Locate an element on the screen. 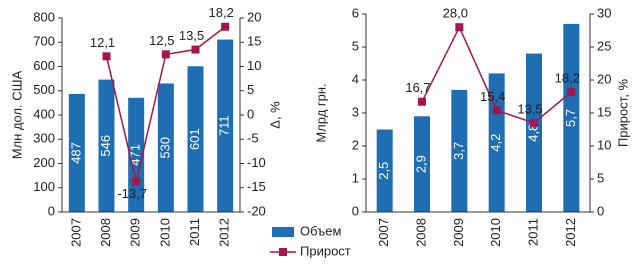 This screenshot has width=640, height=264. y-tick-label: 800 is located at coordinates (44, 16).